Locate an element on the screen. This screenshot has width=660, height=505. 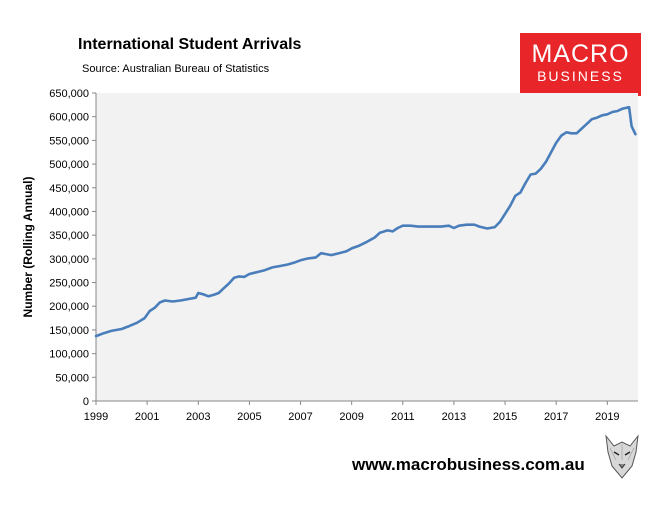
macrobusiness-logo: MACRO BUSINESS is located at coordinates (580, 64).